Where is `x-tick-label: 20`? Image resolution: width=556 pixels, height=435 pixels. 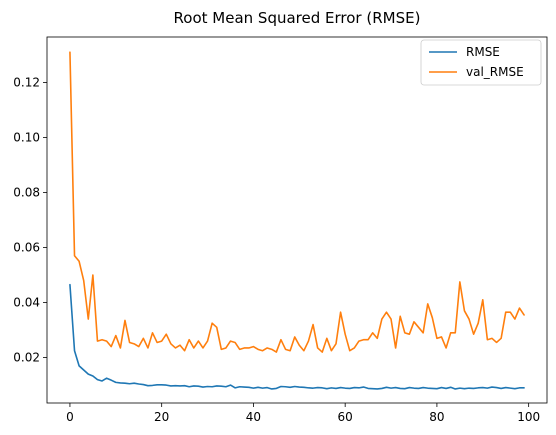 x-tick-label: 20 is located at coordinates (161, 417).